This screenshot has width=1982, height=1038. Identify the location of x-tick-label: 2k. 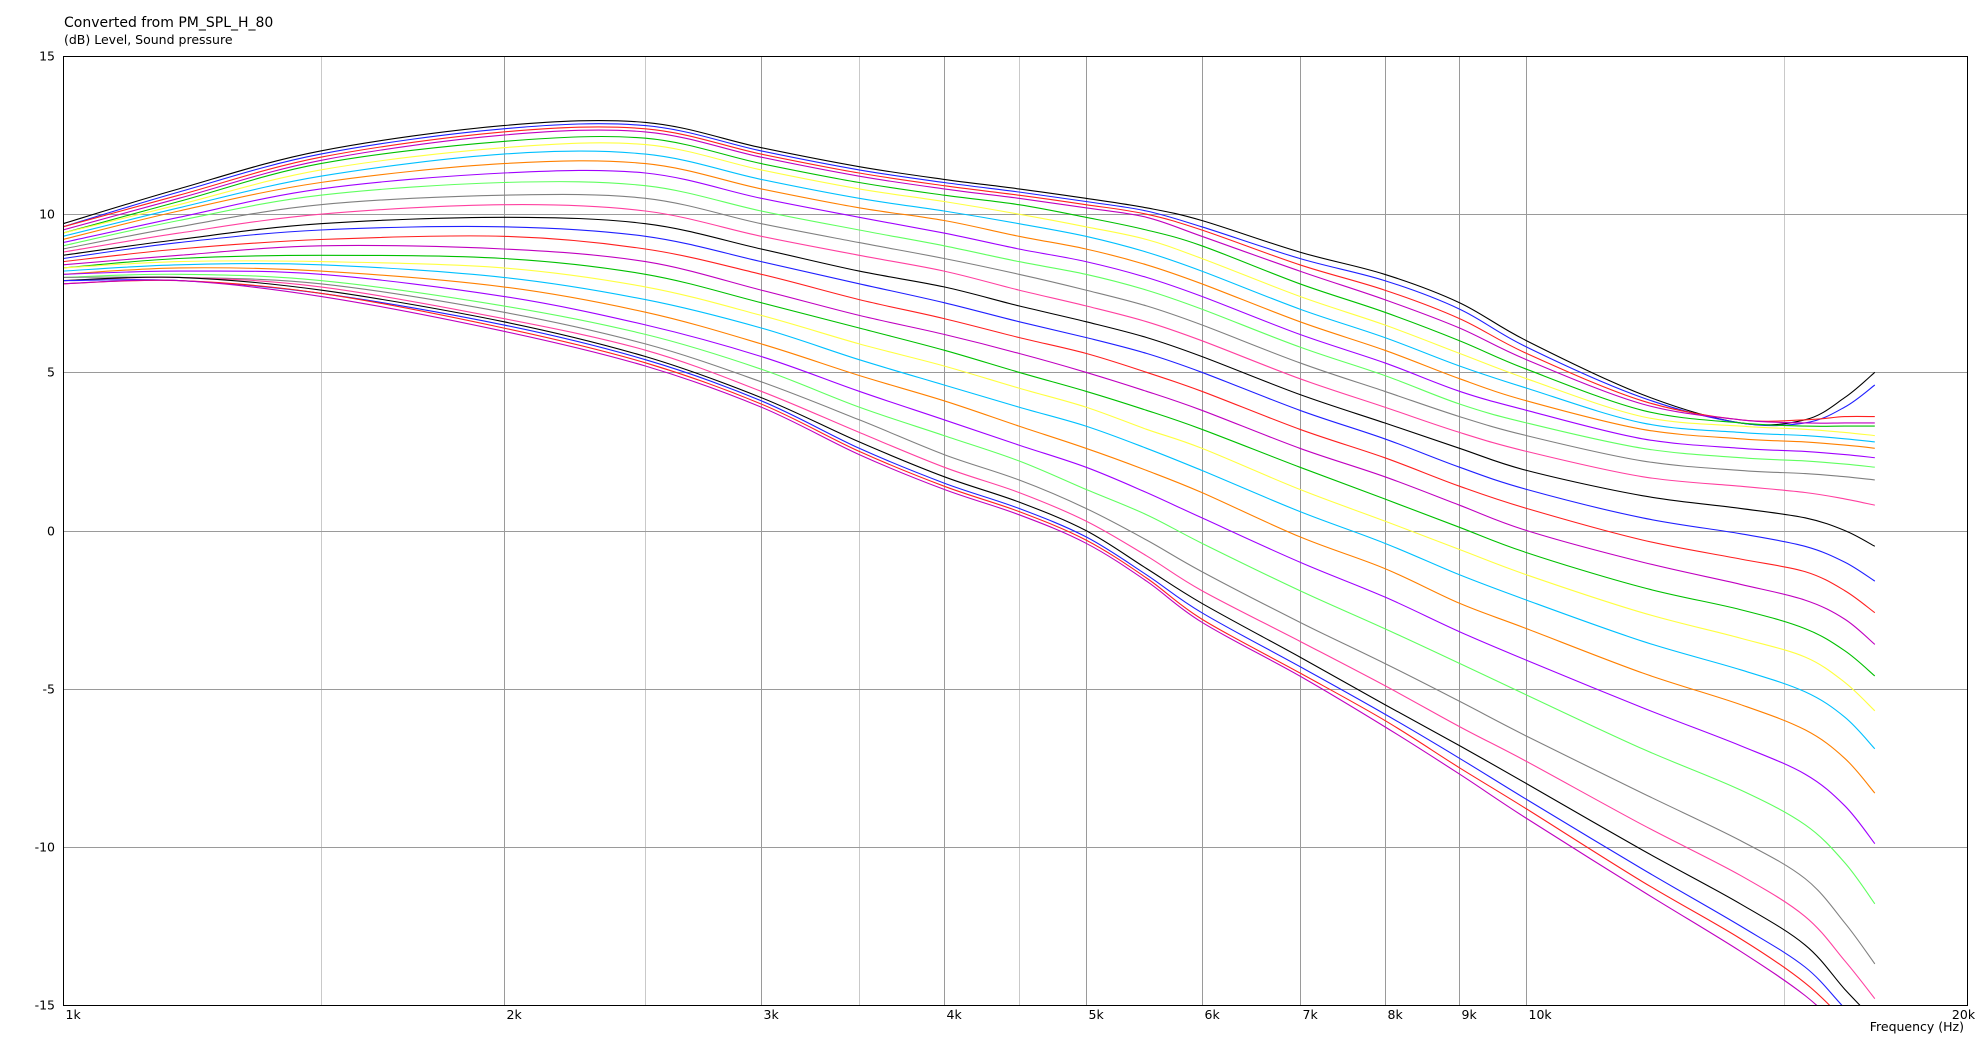
(515, 1014).